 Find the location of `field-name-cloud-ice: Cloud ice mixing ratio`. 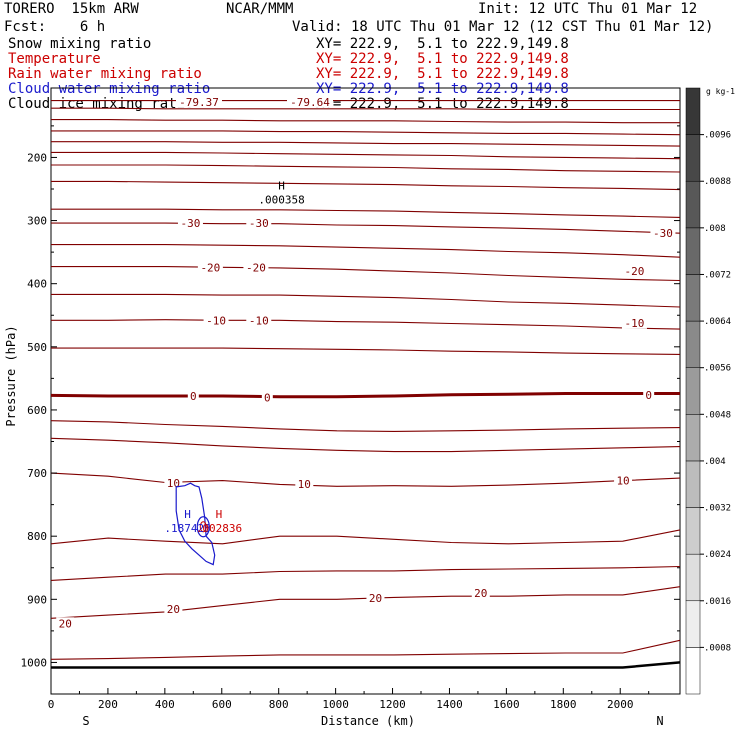

field-name-cloud-ice: Cloud ice mixing ratio is located at coordinates (101, 104).